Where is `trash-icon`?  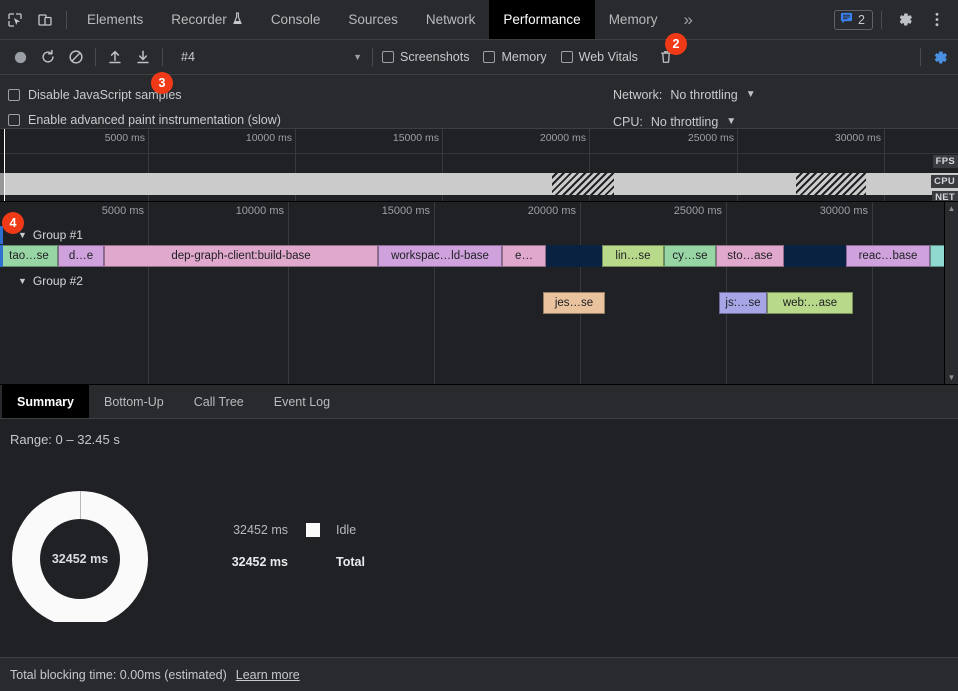
trash-icon is located at coordinates (666, 57).